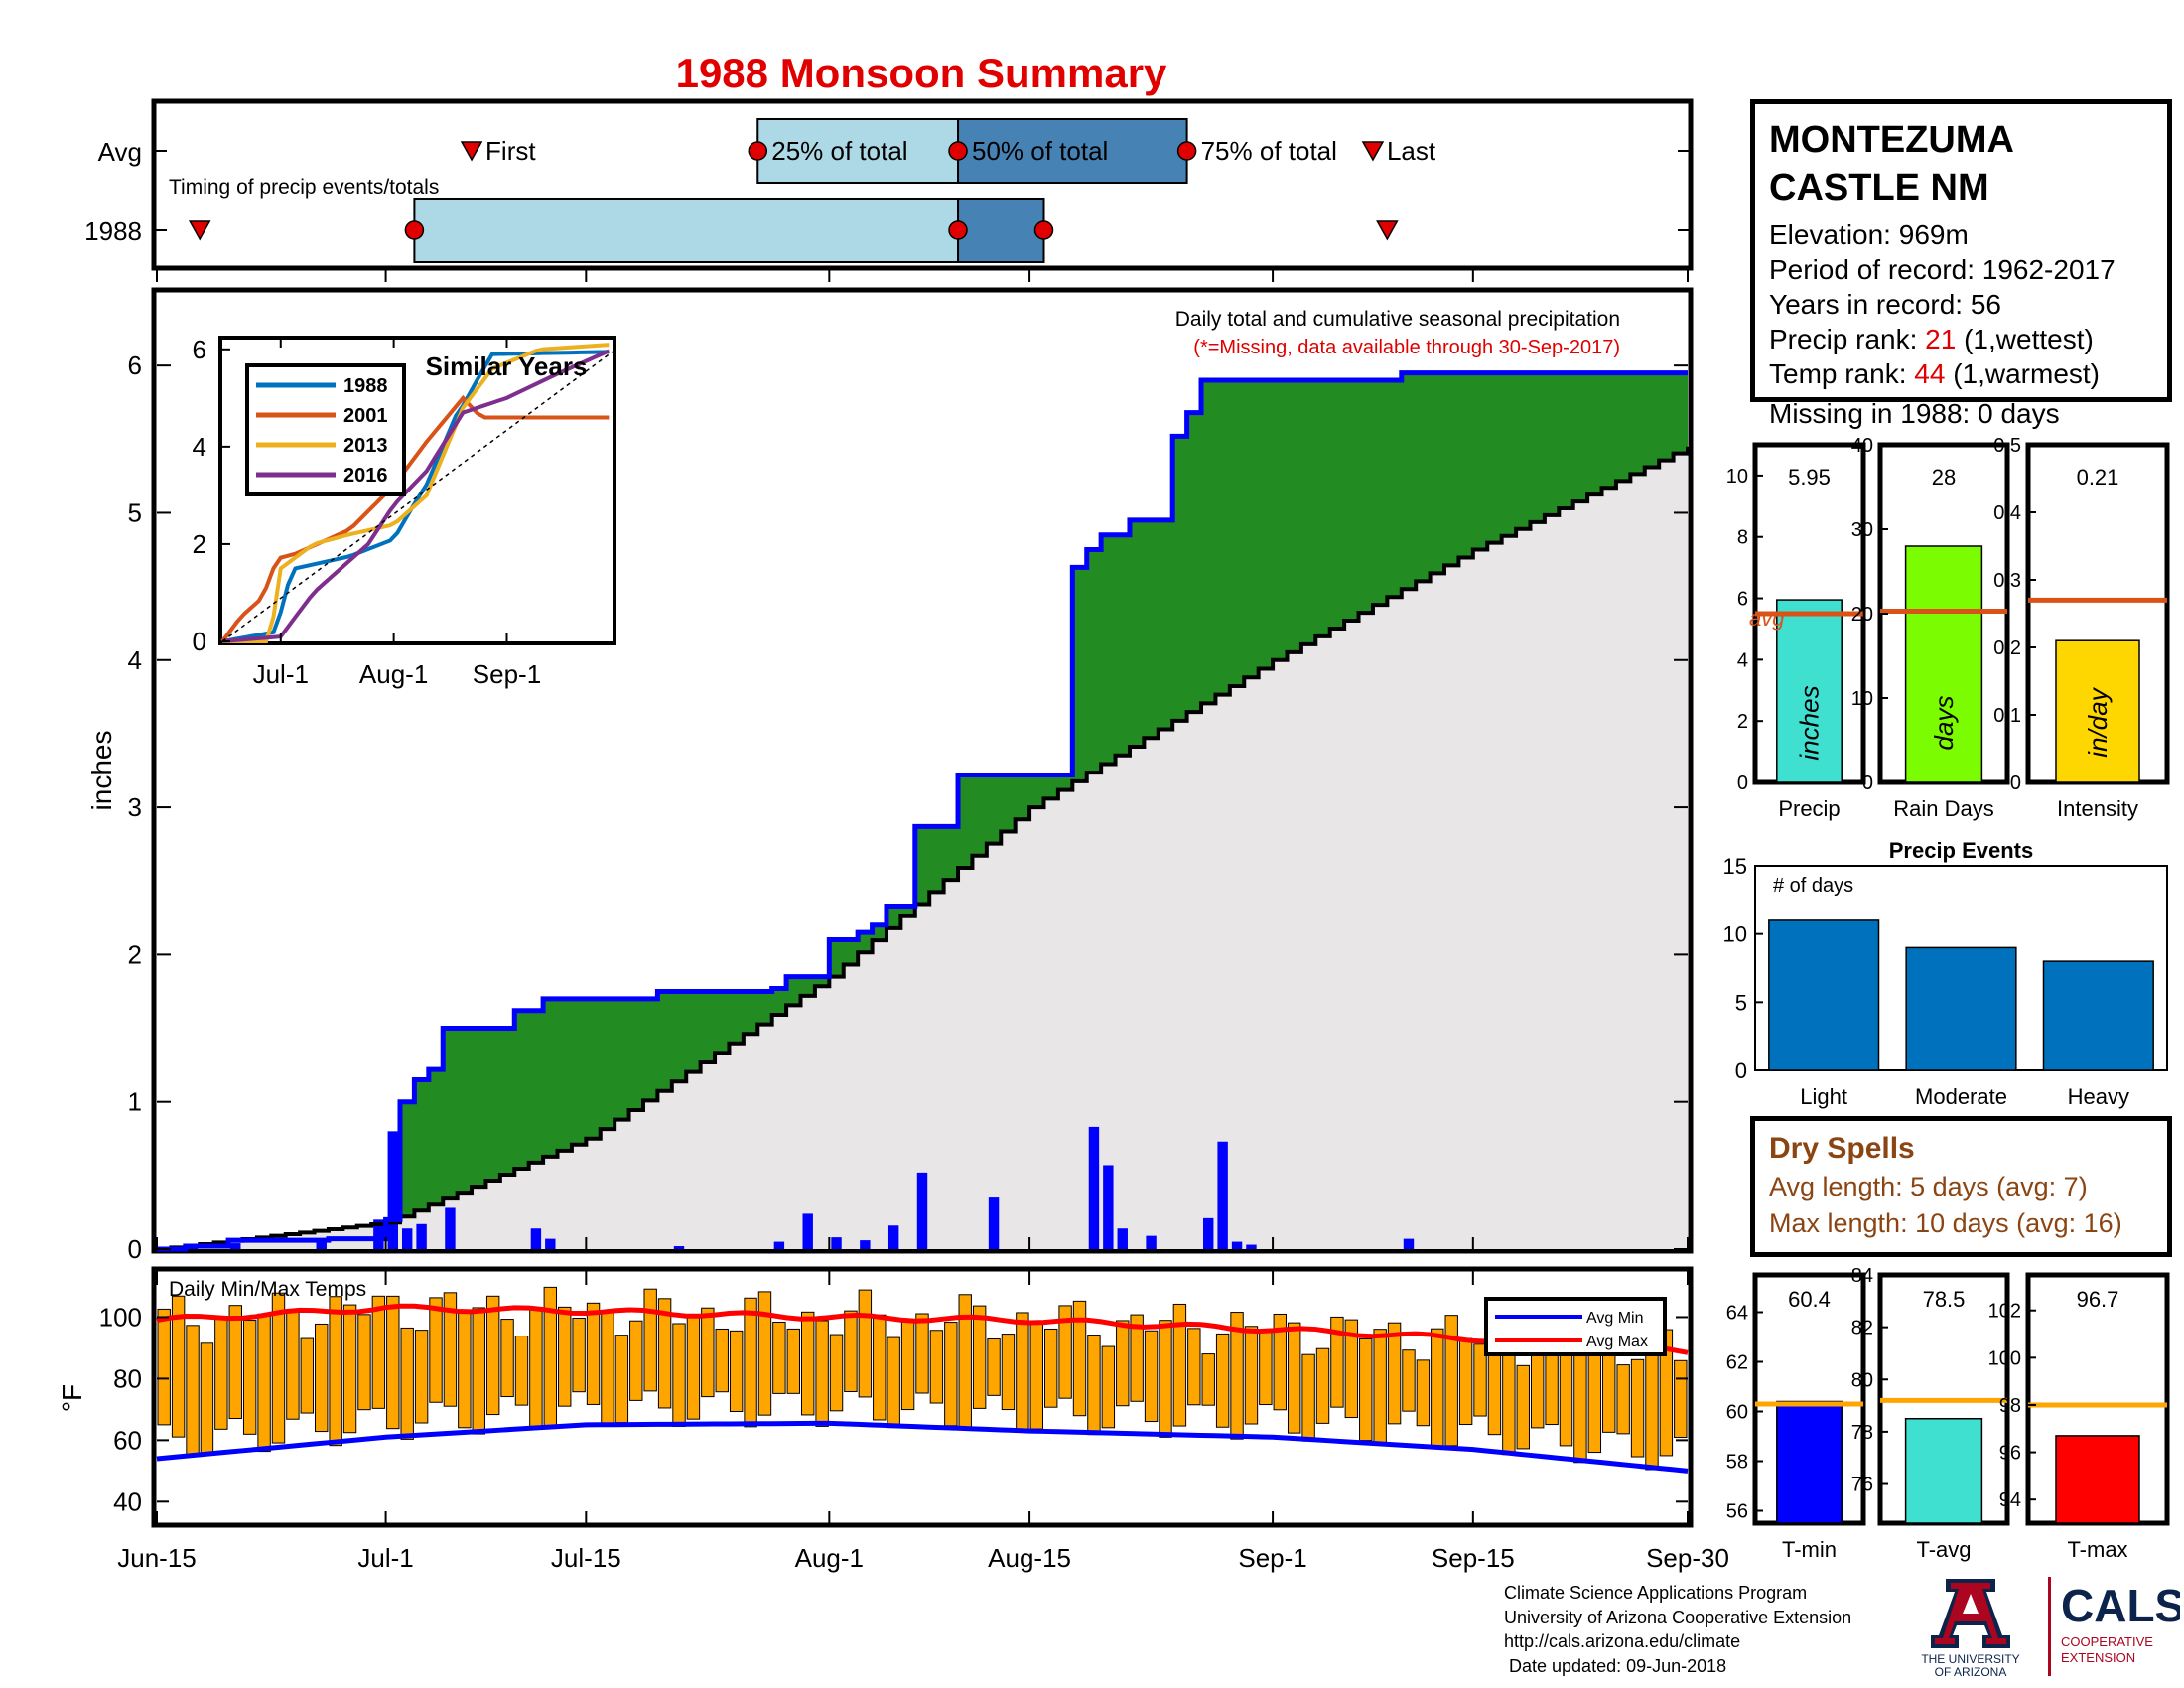  I want to click on precip-stat-ytick-label: 0.1, so click(2007, 716).